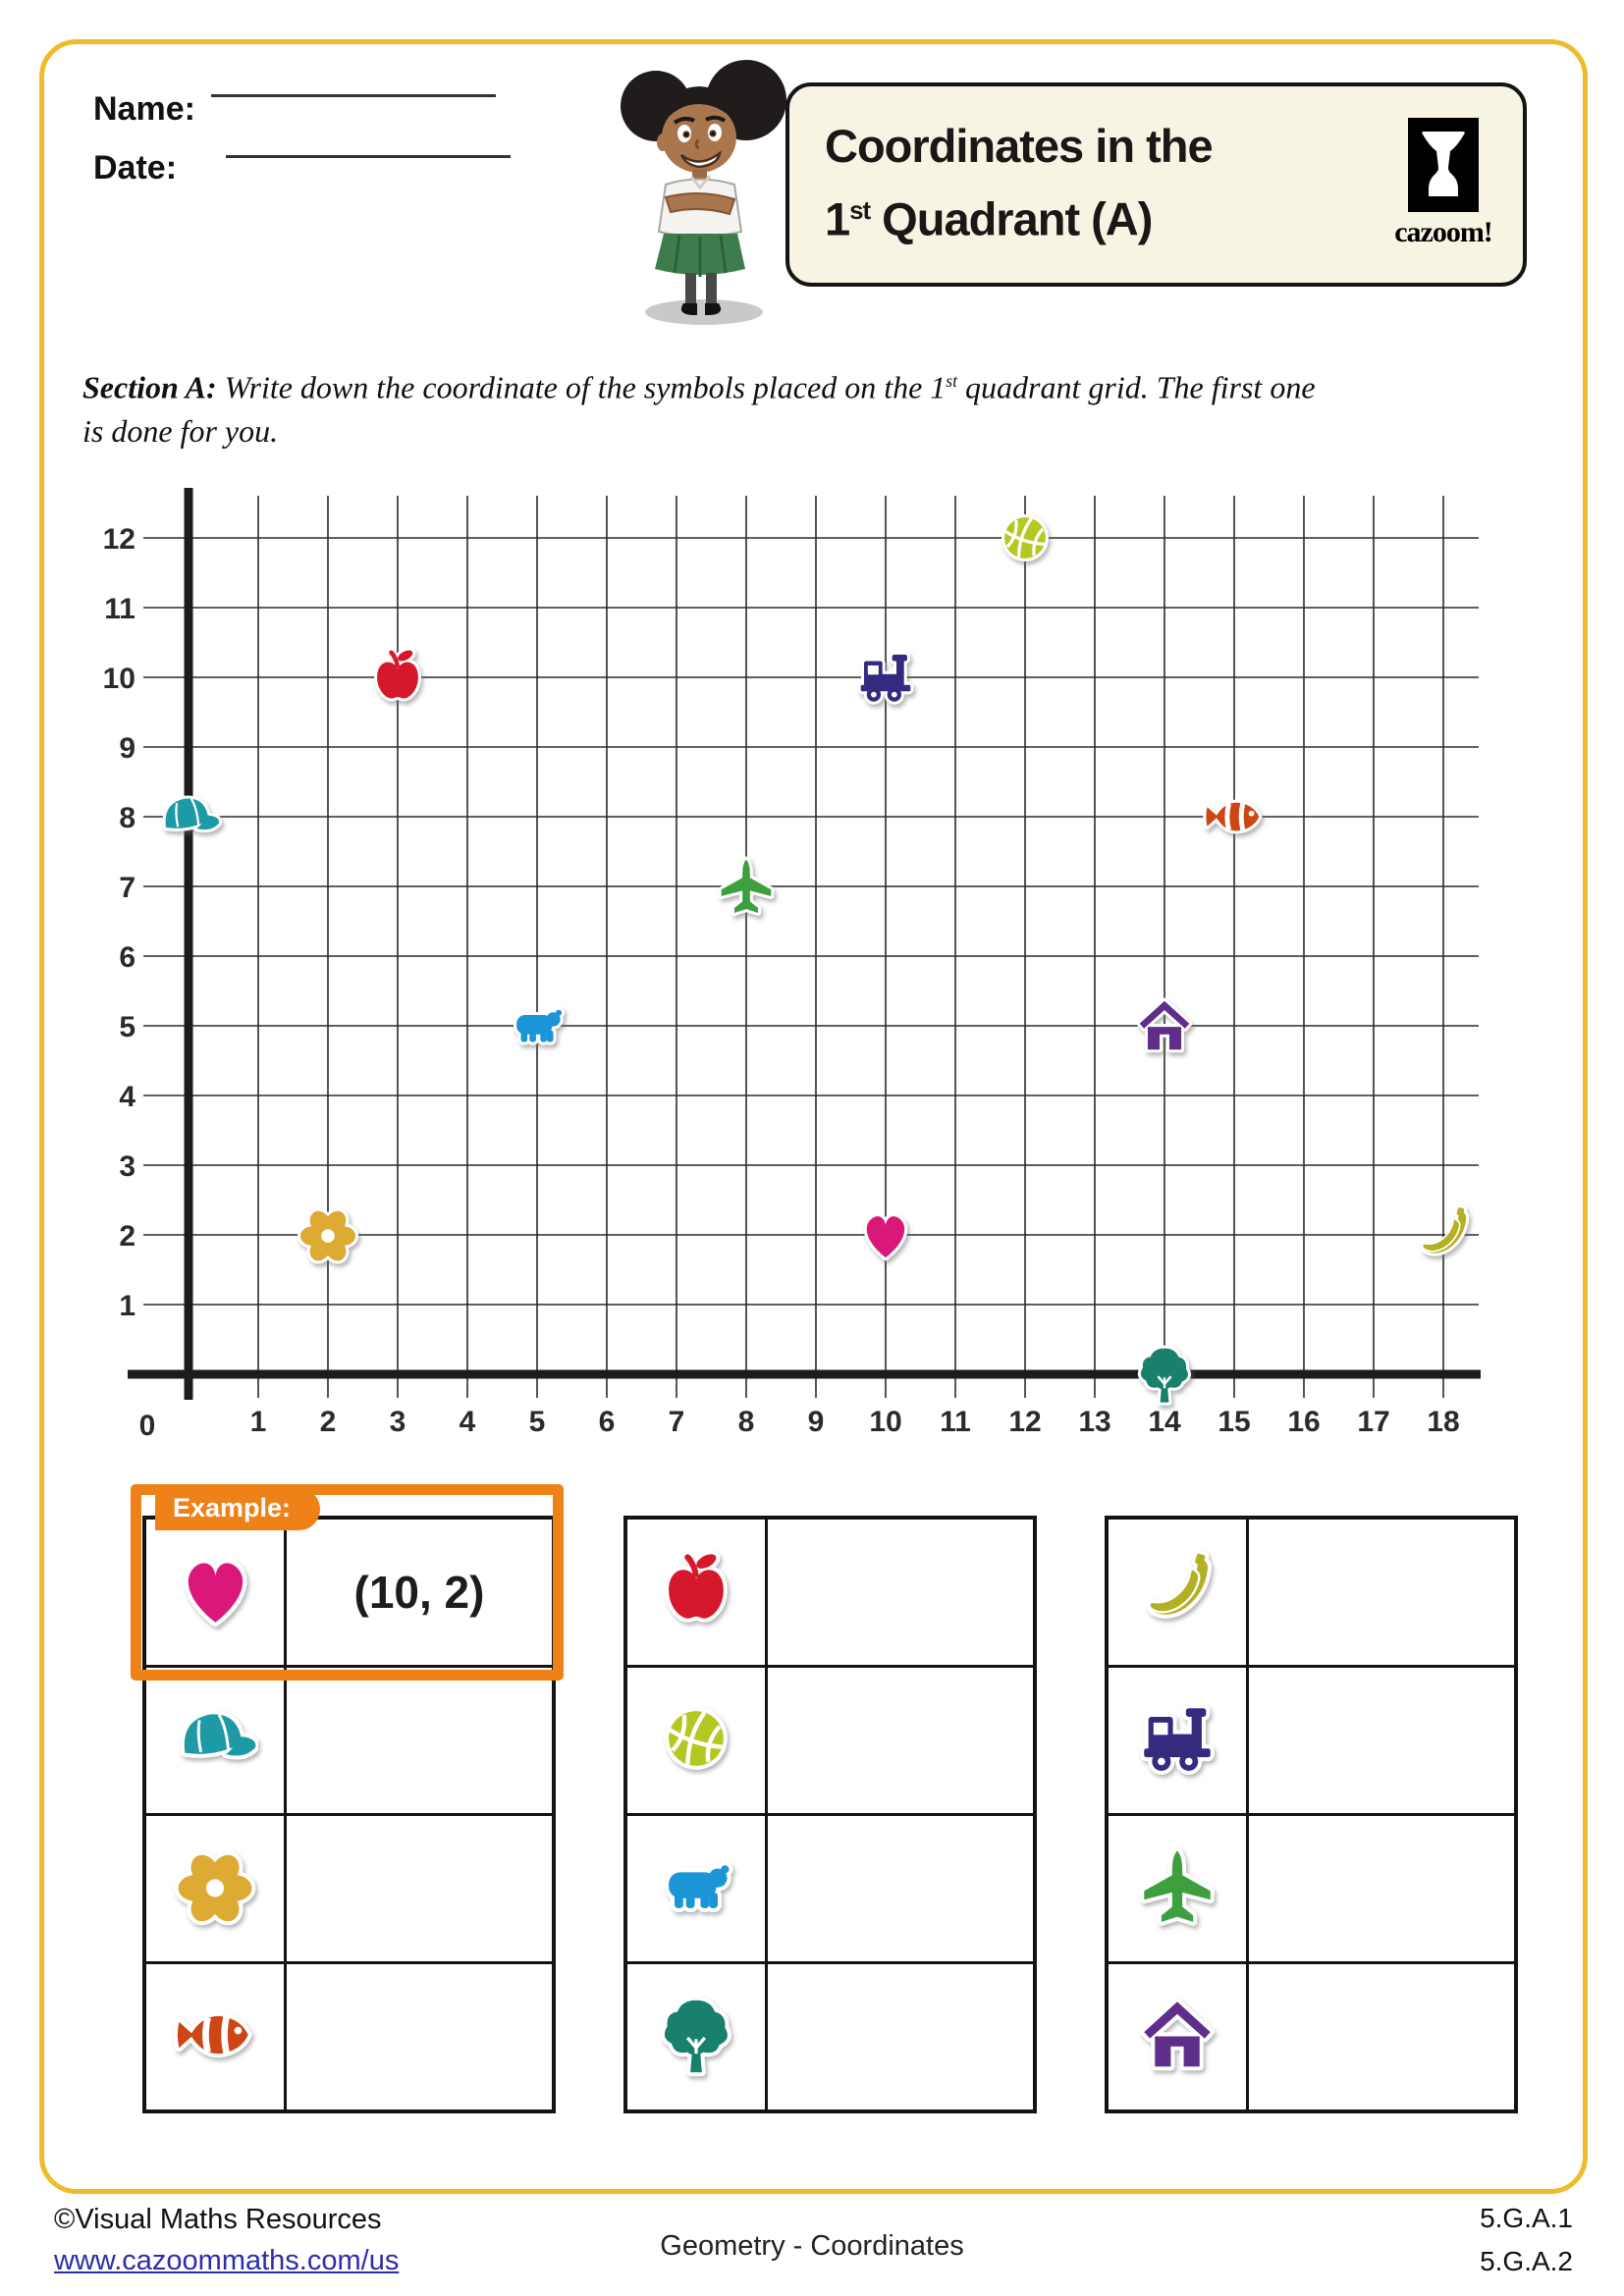 The height and width of the screenshot is (2296, 1624). Describe the element at coordinates (1164, 1422) in the screenshot. I see `x-tick-label: 14` at that location.